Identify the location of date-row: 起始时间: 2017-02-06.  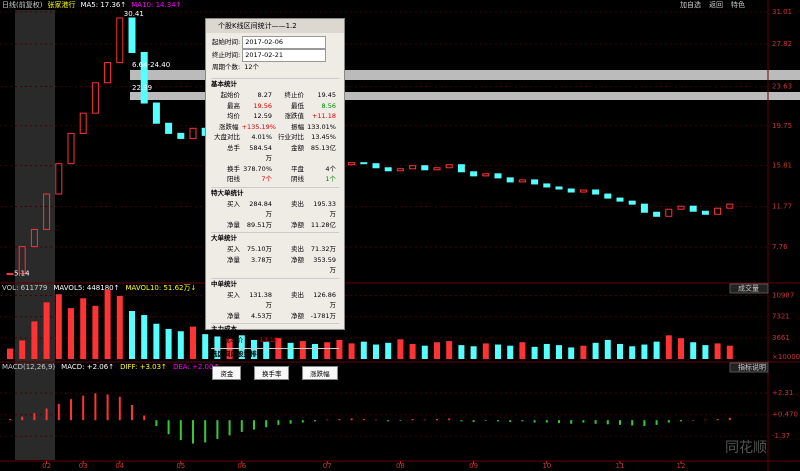
(275, 42).